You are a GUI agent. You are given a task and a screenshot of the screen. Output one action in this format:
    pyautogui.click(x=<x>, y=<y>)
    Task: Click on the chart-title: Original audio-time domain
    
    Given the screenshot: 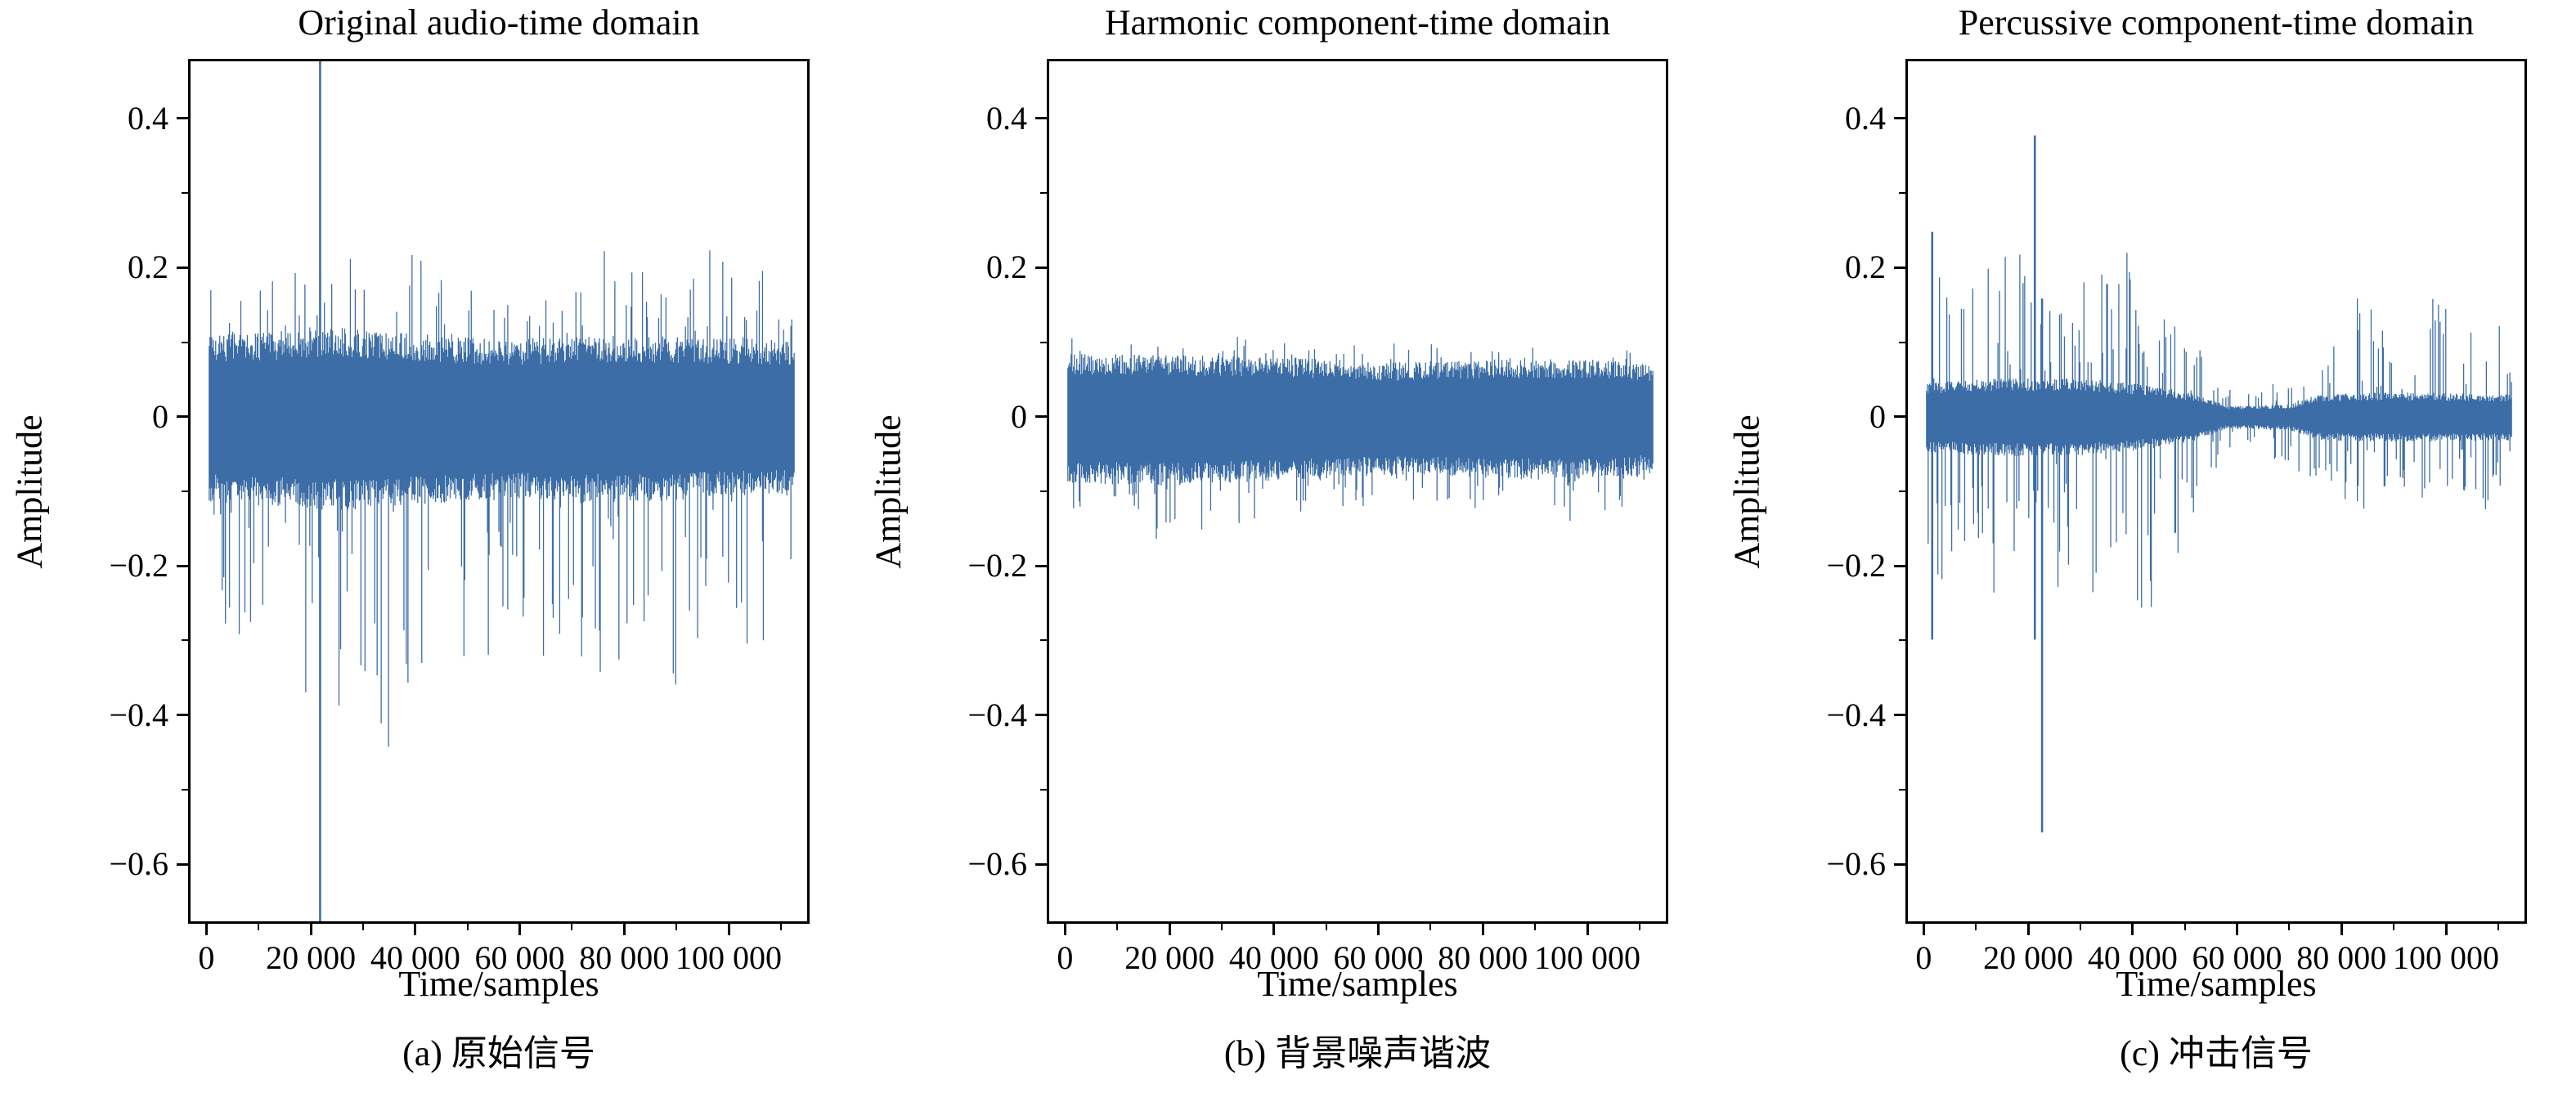 What is the action you would take?
    pyautogui.click(x=499, y=22)
    